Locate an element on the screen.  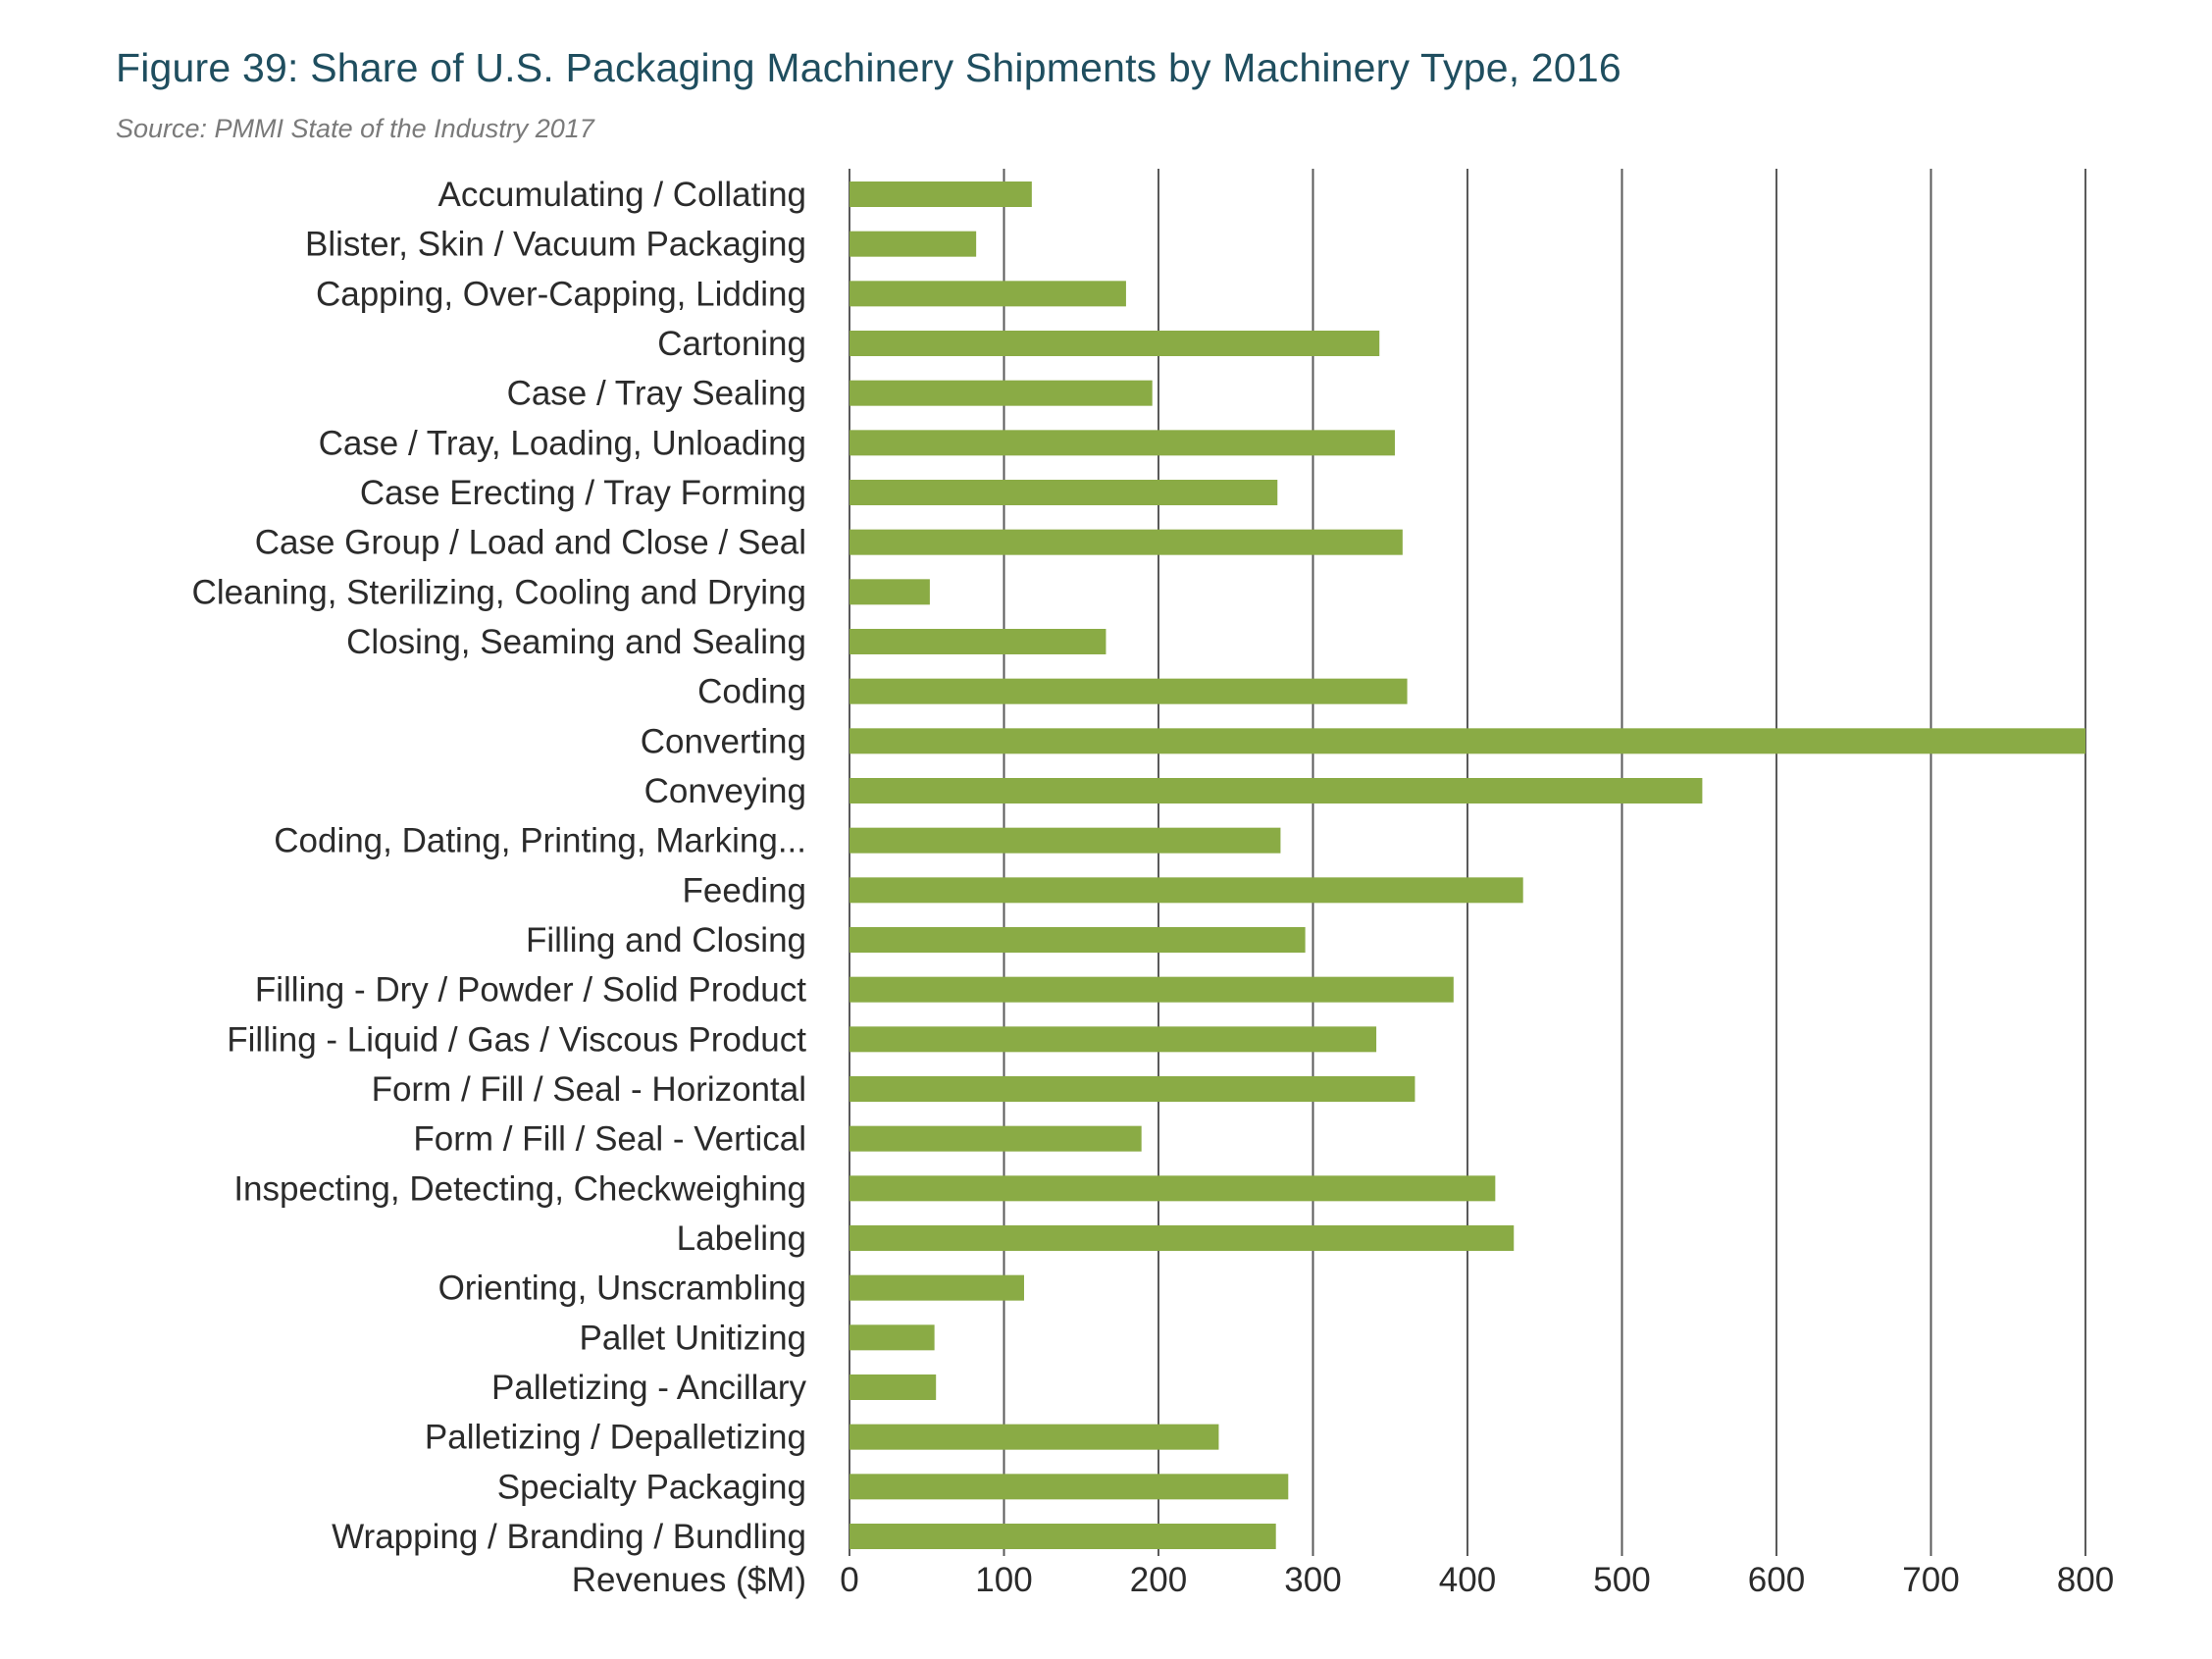
category-label: Filling - Dry / Powder / Solid Product is located at coordinates (530, 990).